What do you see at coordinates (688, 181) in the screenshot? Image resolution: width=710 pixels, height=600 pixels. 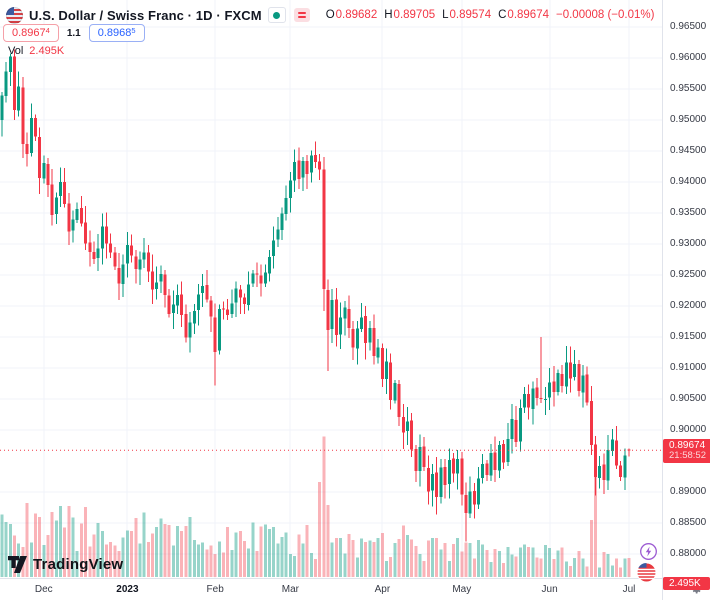 I see `price-tick-label: 0.94000` at bounding box center [688, 181].